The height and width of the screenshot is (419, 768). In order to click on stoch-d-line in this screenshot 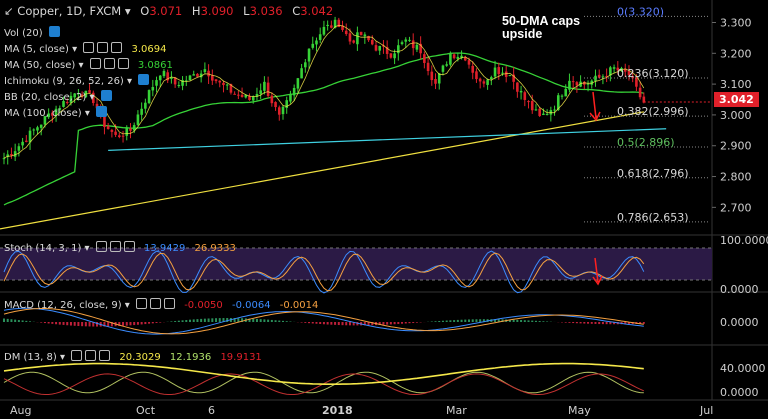, I will do `click(324, 272)`.